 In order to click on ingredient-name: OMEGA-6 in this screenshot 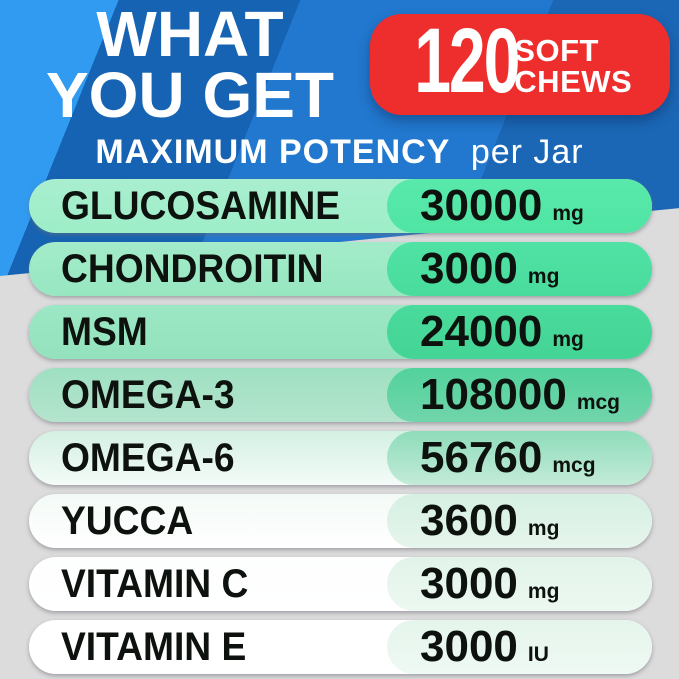, I will do `click(148, 457)`.